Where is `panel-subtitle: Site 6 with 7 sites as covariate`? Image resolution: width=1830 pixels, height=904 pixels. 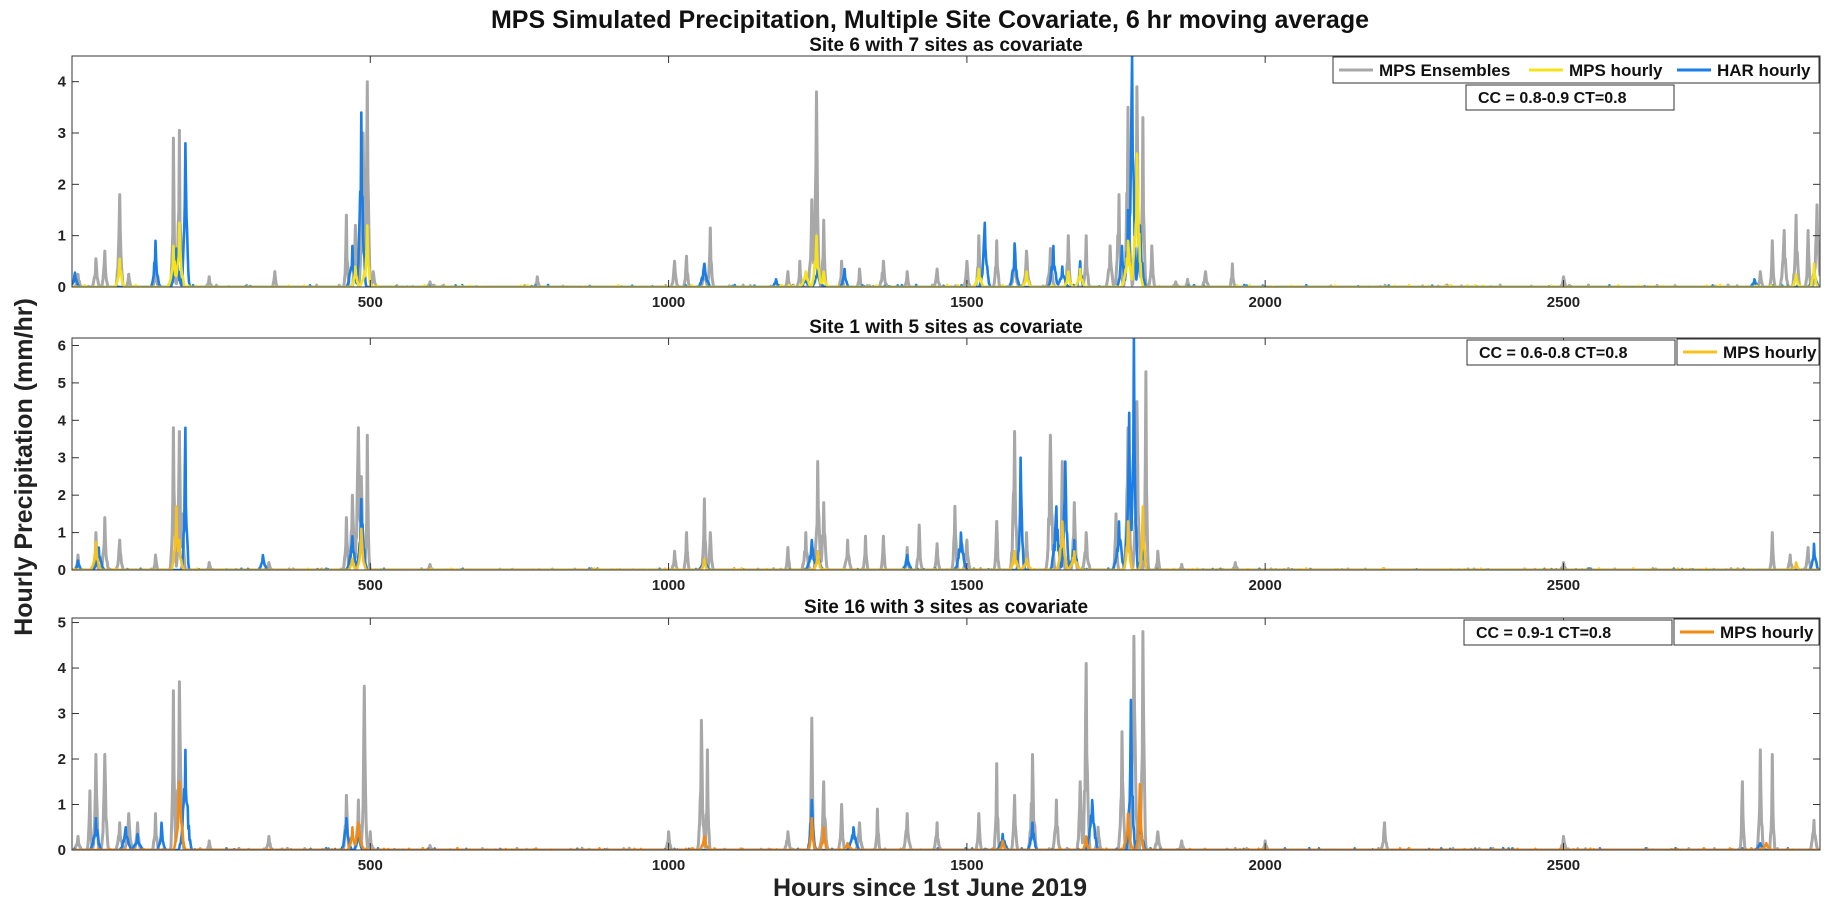 panel-subtitle: Site 6 with 7 sites as covariate is located at coordinates (946, 45).